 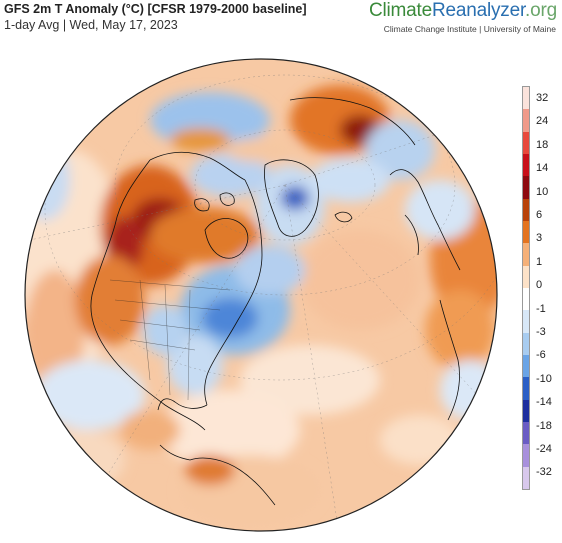 What do you see at coordinates (539, 215) in the screenshot?
I see `colorbar-tick-label: 6` at bounding box center [539, 215].